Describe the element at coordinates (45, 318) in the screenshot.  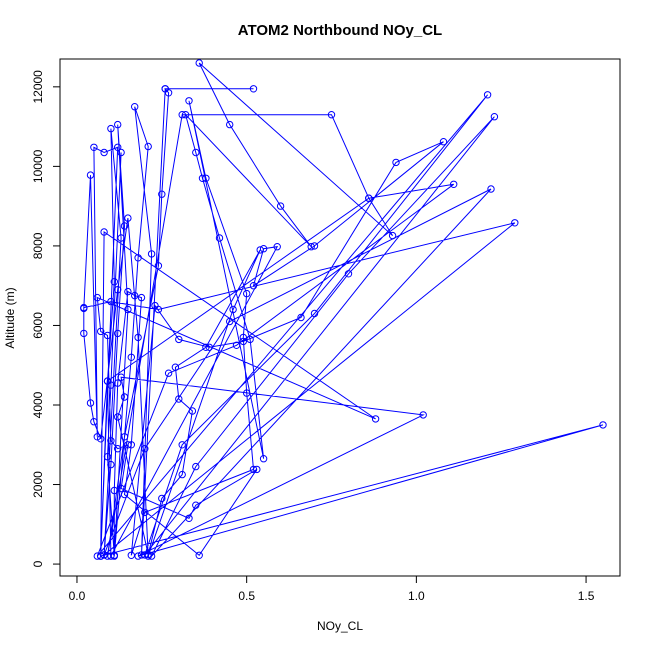
I see `y-axis: 0 2000 4000 6000 8000 10000 12000` at that location.